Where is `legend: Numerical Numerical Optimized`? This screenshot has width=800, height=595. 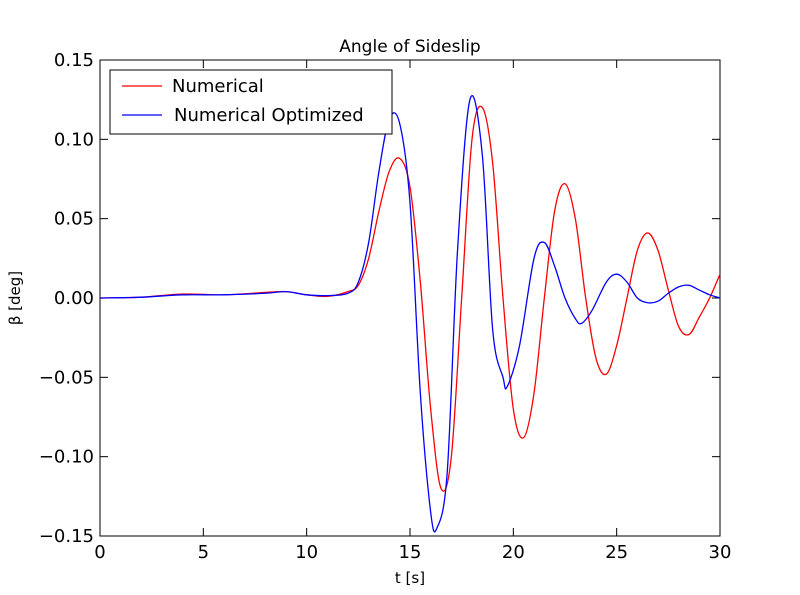 legend: Numerical Numerical Optimized is located at coordinates (251, 102).